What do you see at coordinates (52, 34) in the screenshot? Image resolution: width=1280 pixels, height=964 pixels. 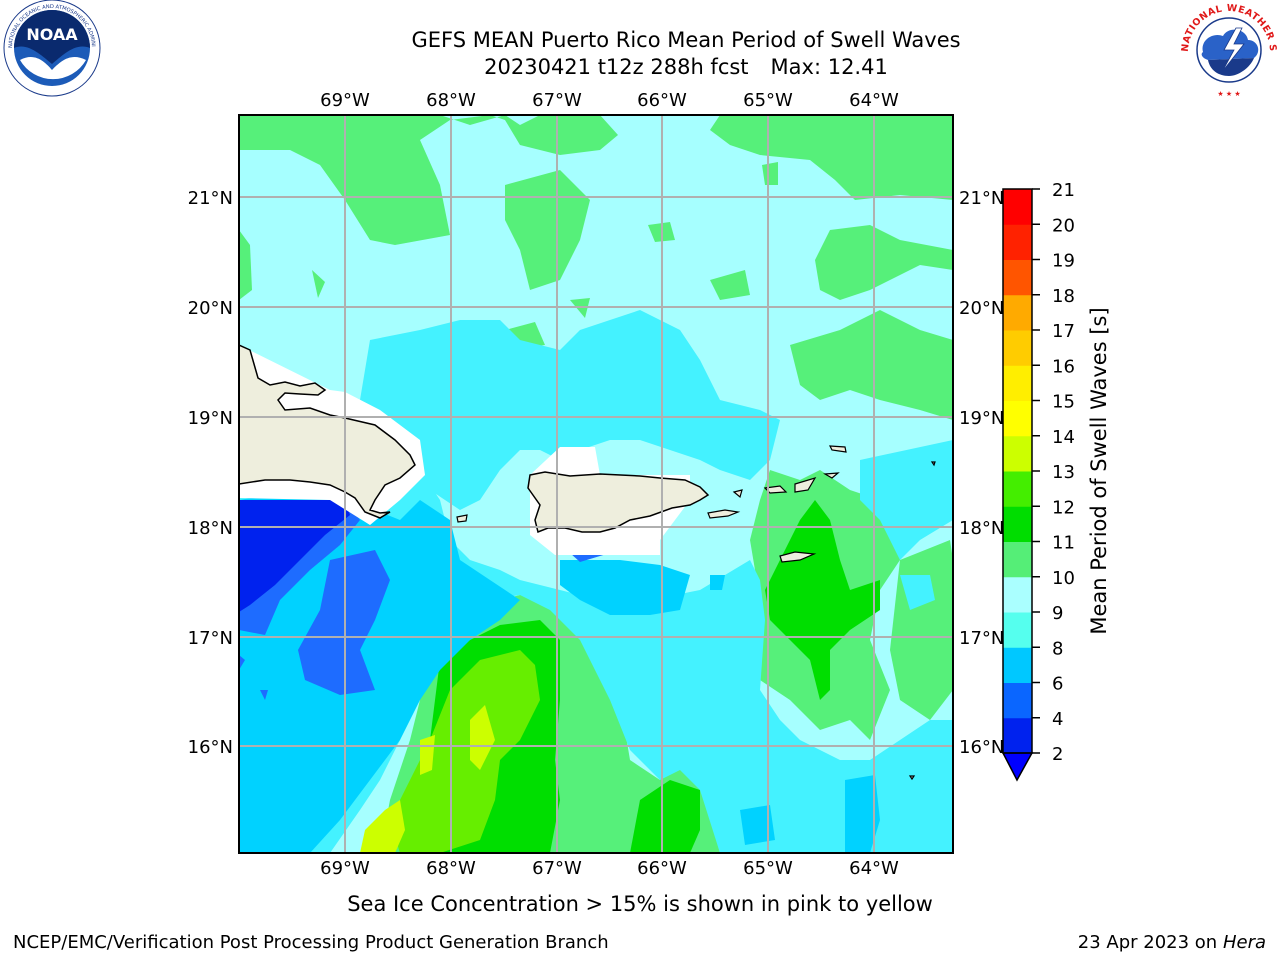 I see `noaa-logo-text: NOAA` at bounding box center [52, 34].